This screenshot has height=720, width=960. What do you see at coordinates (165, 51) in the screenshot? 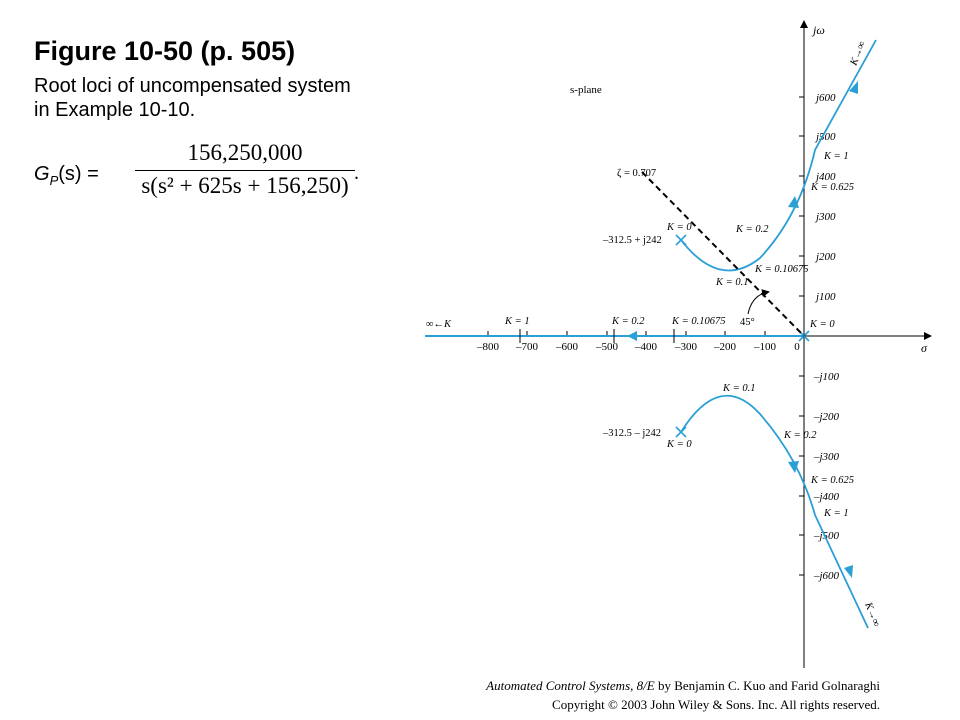
I see `slide-title: Figure 10-50 (p. 505)` at bounding box center [165, 51].